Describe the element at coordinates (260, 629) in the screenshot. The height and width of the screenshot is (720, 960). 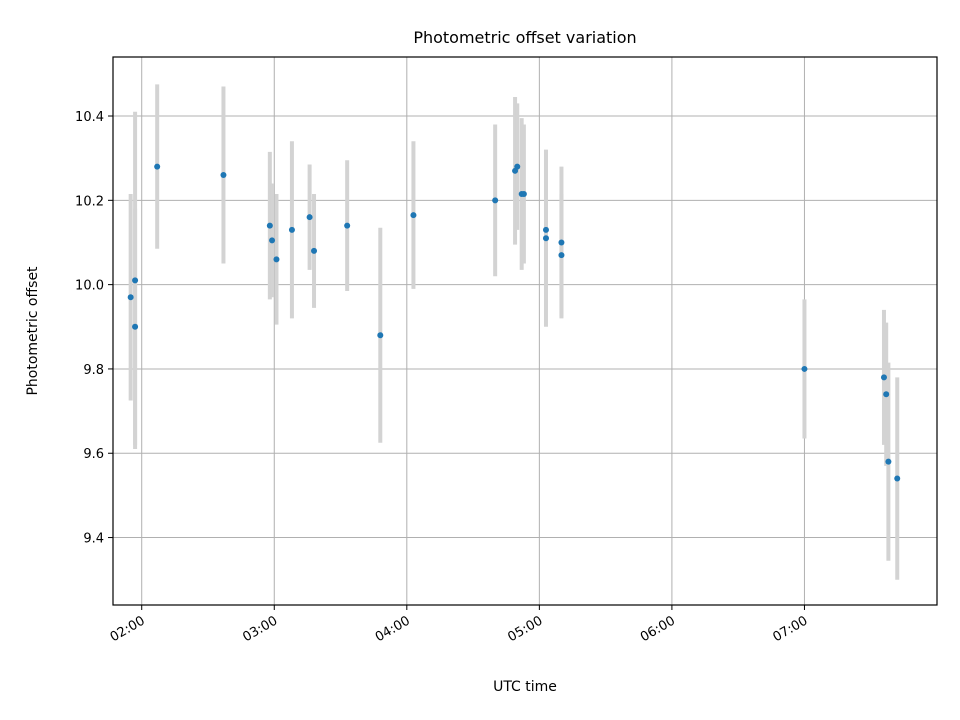
I see `x-tick-label: 03:00` at that location.